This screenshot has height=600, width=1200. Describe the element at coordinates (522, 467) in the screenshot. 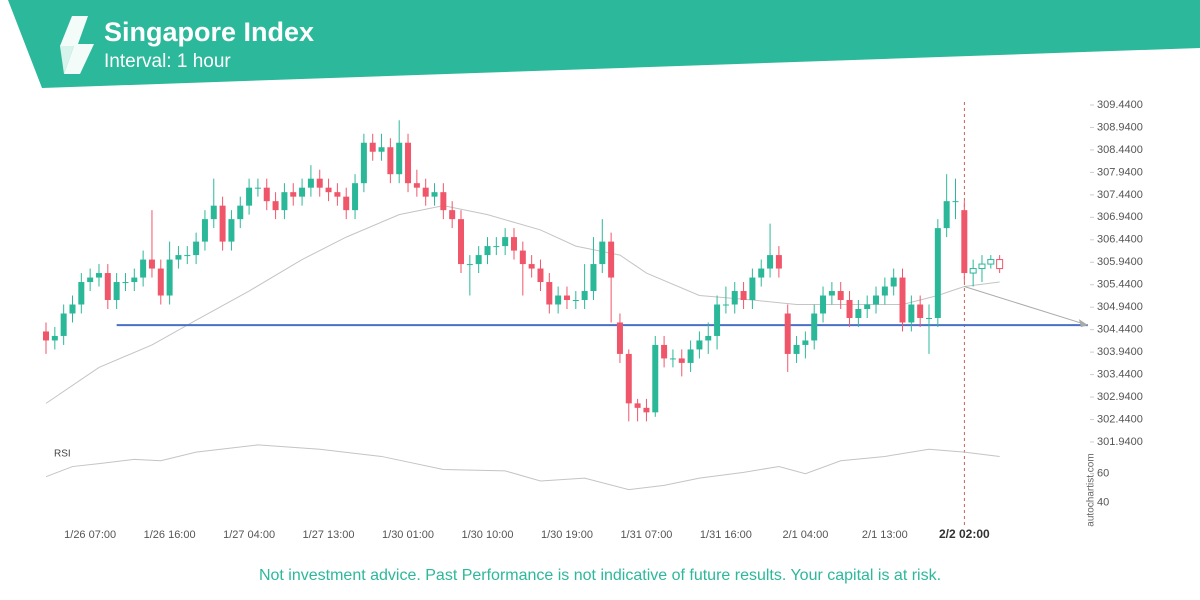

I see `rsi-line` at that location.